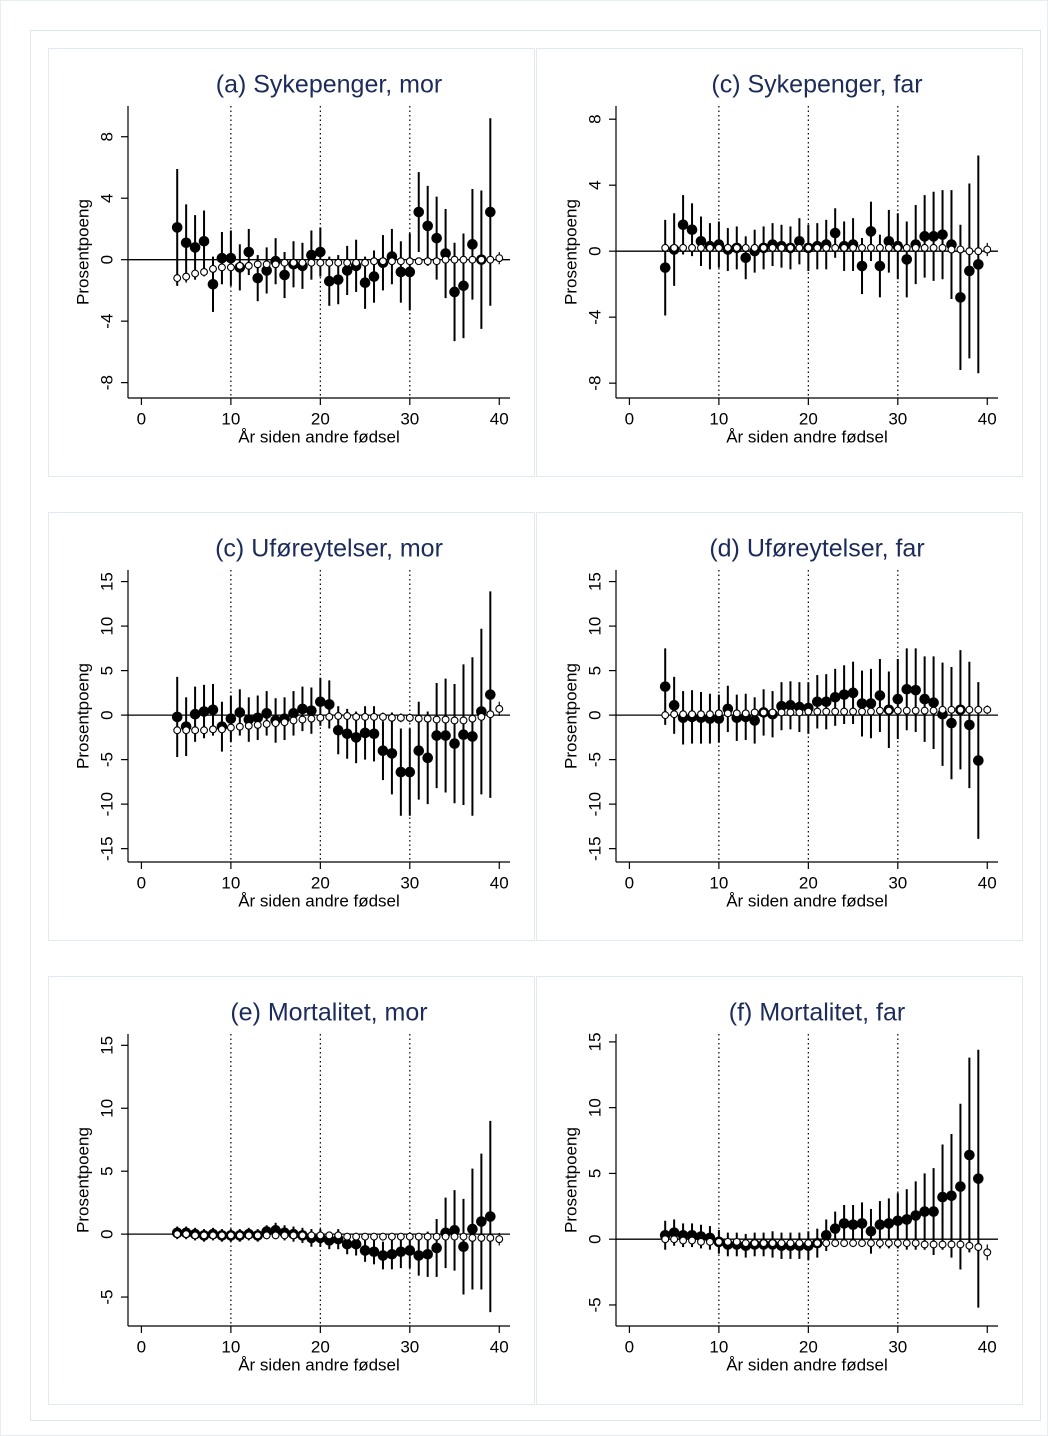 This screenshot has height=1436, width=1048. I want to click on y-tick-label: -15, so click(594, 848).